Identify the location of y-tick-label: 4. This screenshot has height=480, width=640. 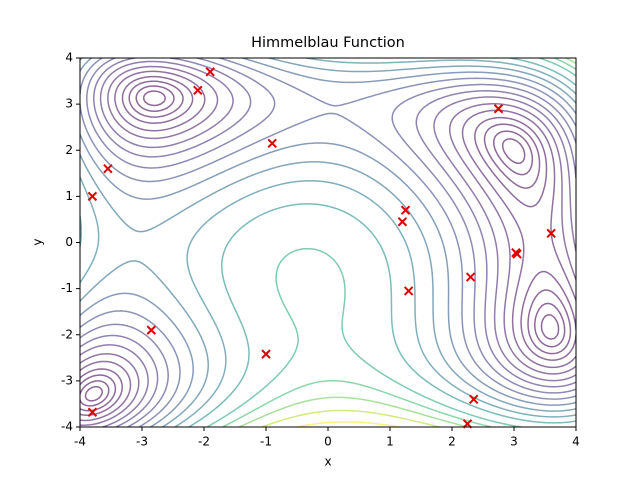
(69, 58).